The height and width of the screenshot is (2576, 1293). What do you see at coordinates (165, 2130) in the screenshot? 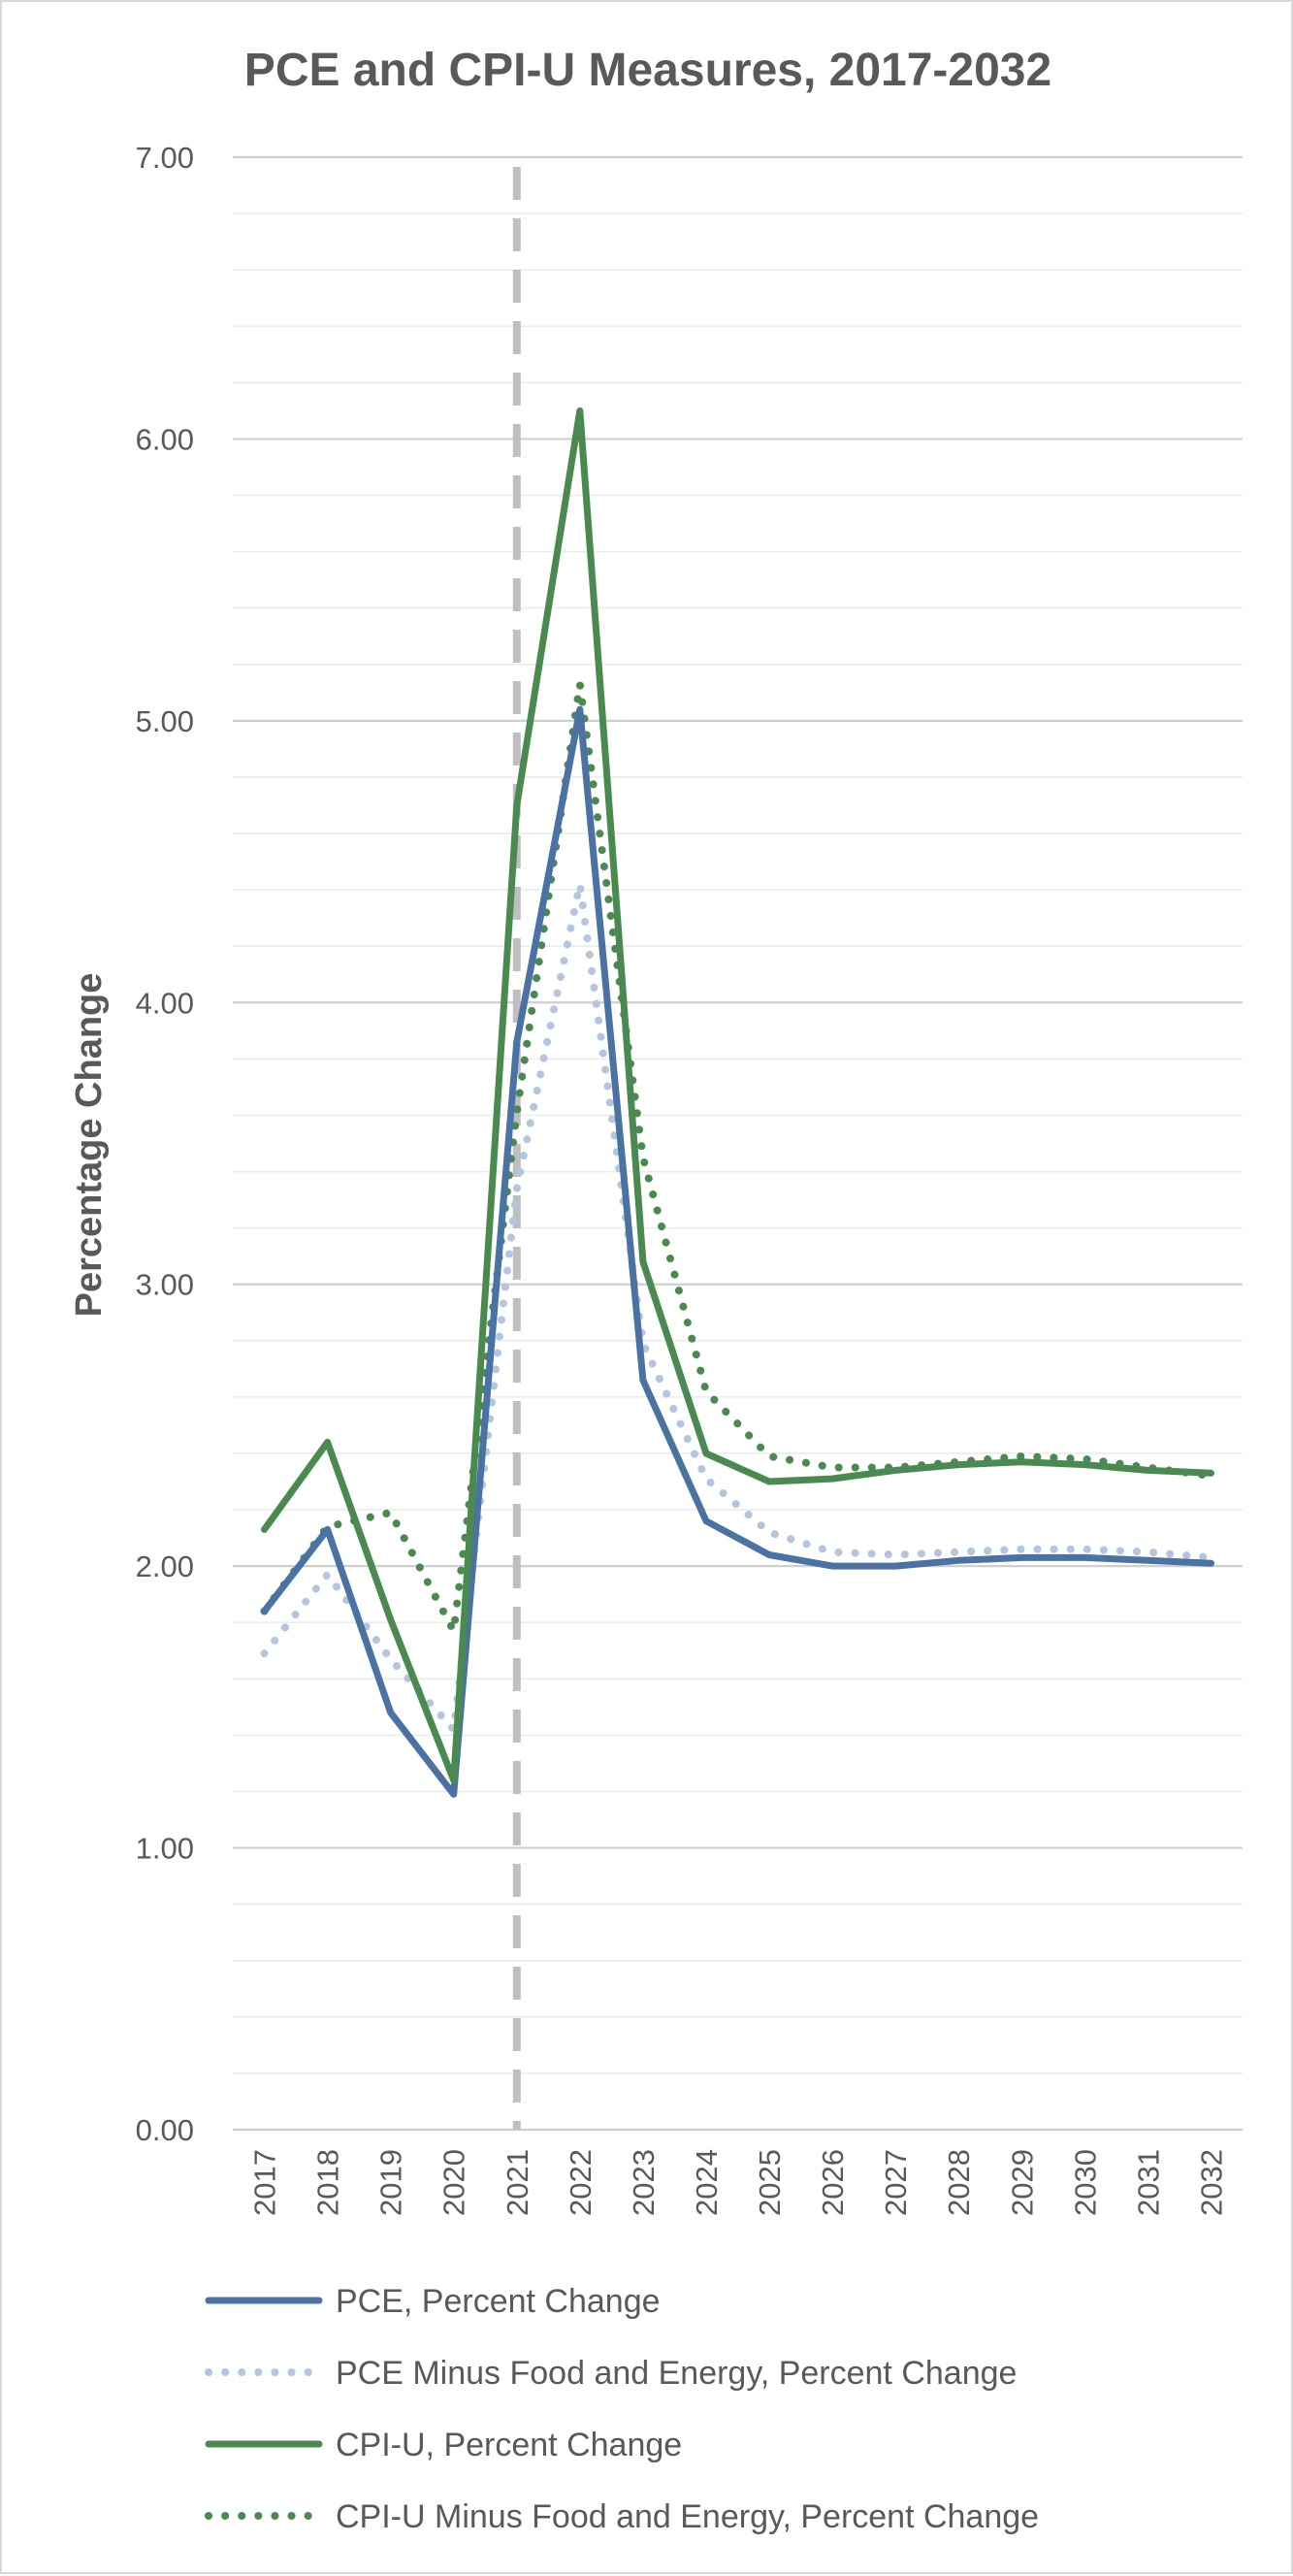
I see `y-tick-label: 0.00` at bounding box center [165, 2130].